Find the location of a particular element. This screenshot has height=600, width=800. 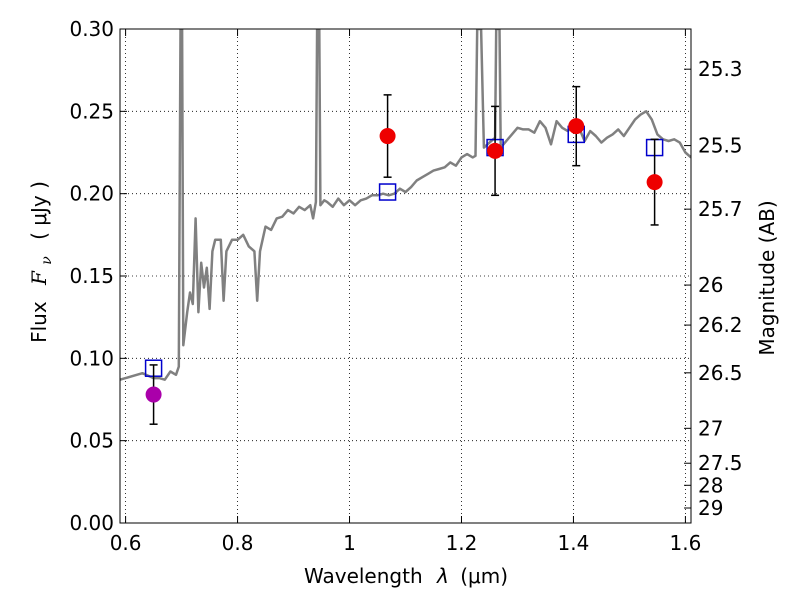

x-tick-label: 1.2 is located at coordinates (462, 543).